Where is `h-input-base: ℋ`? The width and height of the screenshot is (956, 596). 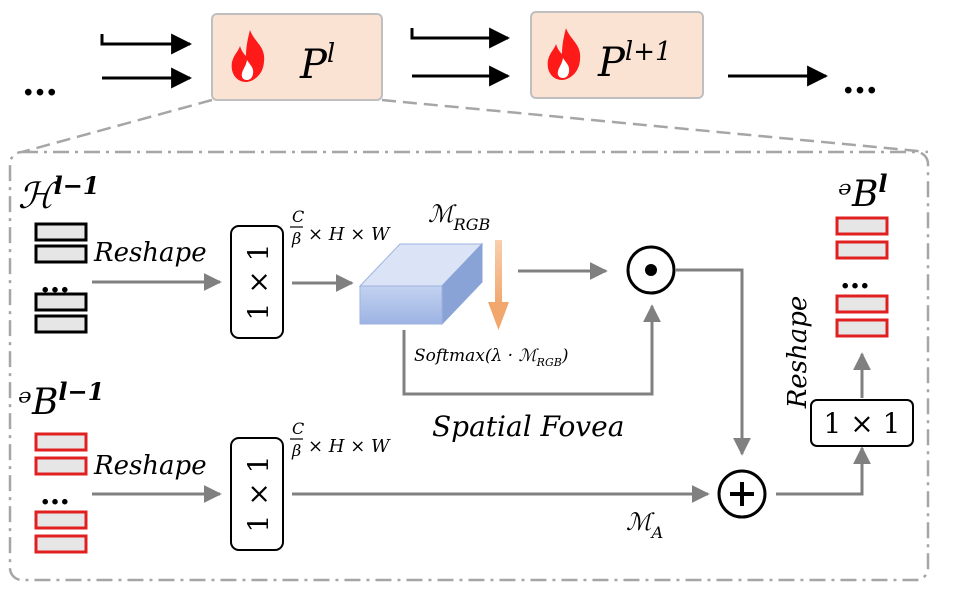 h-input-base: ℋ is located at coordinates (38, 196).